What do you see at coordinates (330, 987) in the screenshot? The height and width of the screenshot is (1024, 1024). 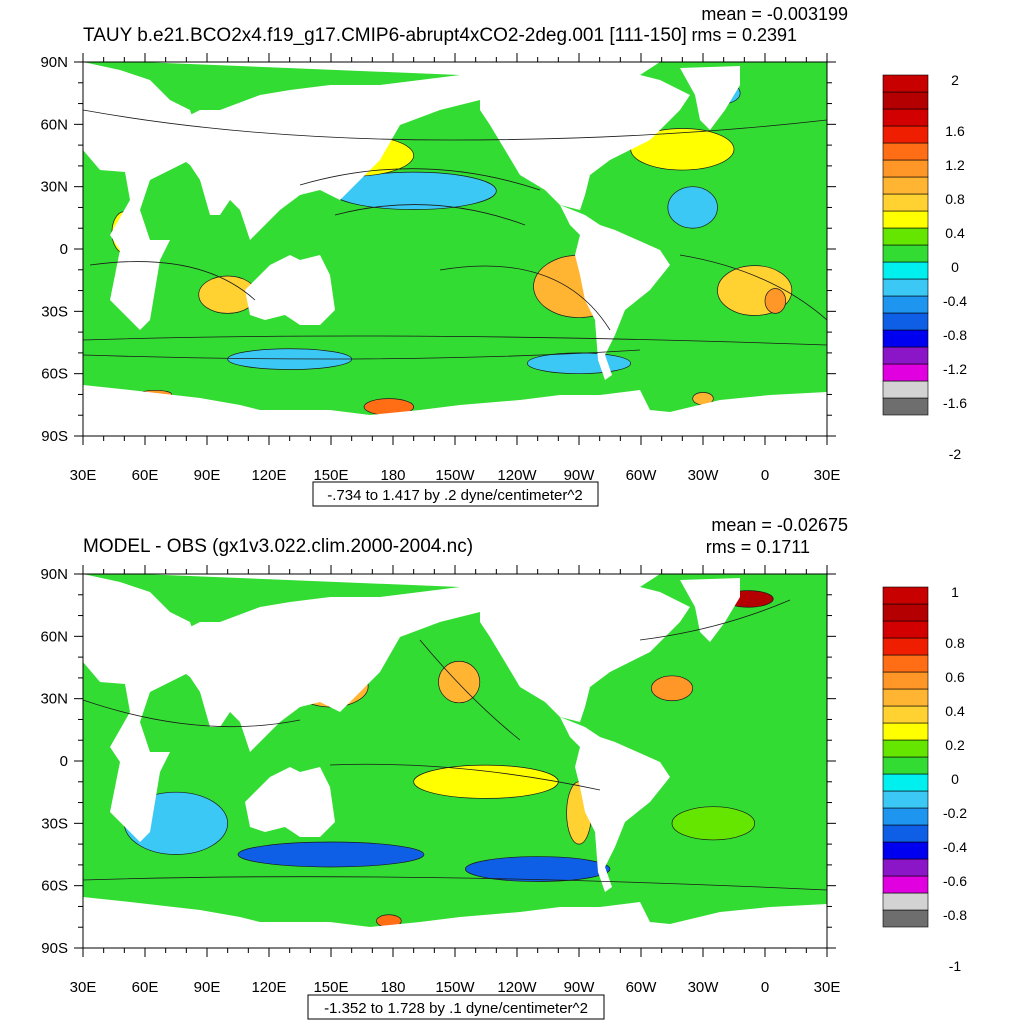 I see `bottom-xtick-label-4: 150E` at bounding box center [330, 987].